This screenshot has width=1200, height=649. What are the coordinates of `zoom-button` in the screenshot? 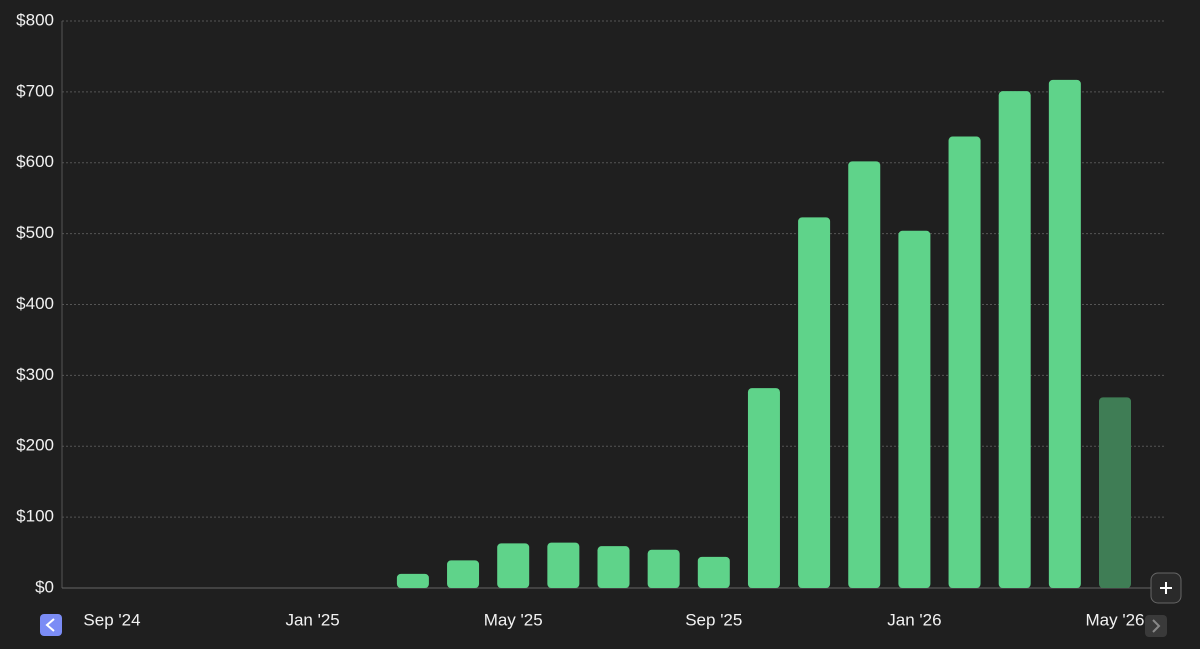 It's located at (1166, 588).